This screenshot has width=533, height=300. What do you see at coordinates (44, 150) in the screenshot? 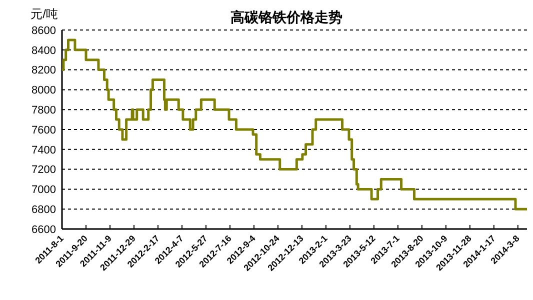
I see `y-tick-label: 7400` at bounding box center [44, 150].